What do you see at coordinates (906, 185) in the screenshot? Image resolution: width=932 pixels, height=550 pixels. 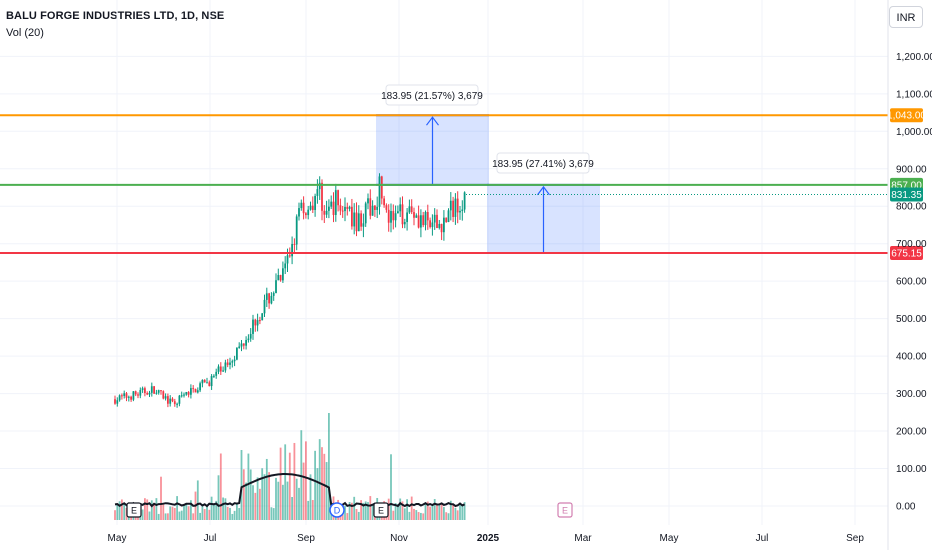 I see `price-tag-label: 857.00` at bounding box center [906, 185].